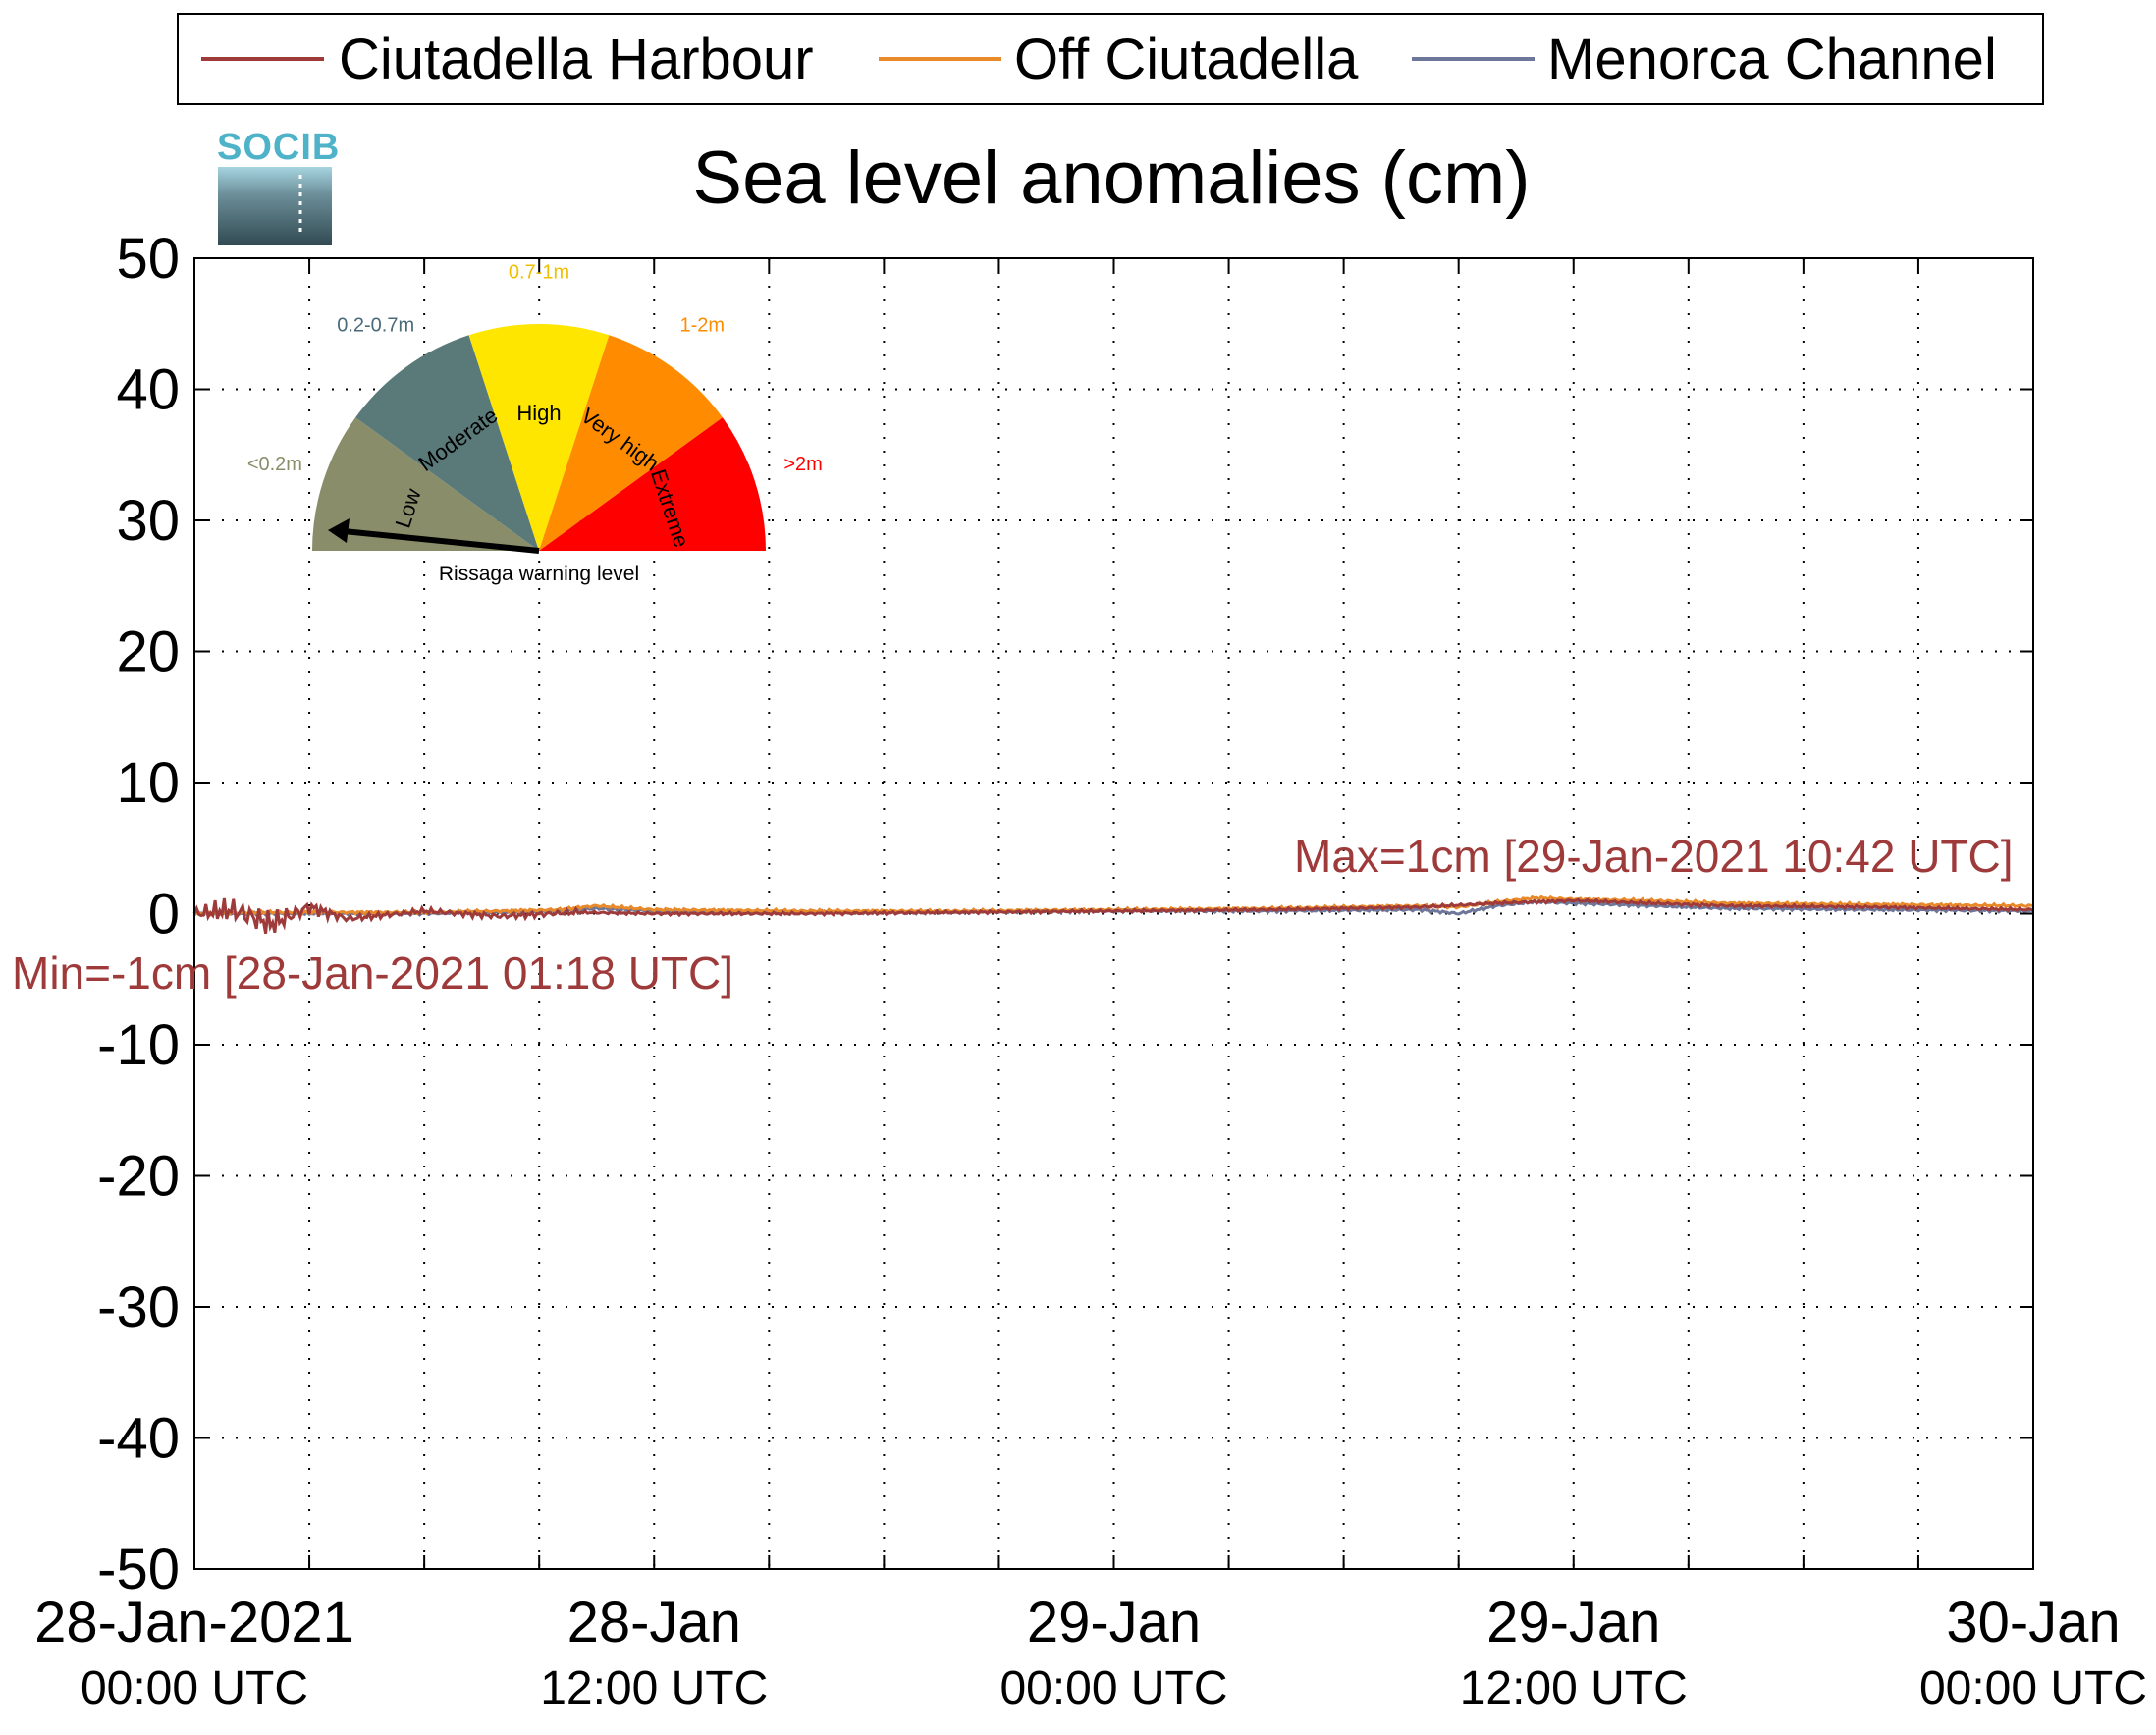 The height and width of the screenshot is (1735, 2156). Describe the element at coordinates (653, 484) in the screenshot. I see `gauge-segment-extreme` at that location.